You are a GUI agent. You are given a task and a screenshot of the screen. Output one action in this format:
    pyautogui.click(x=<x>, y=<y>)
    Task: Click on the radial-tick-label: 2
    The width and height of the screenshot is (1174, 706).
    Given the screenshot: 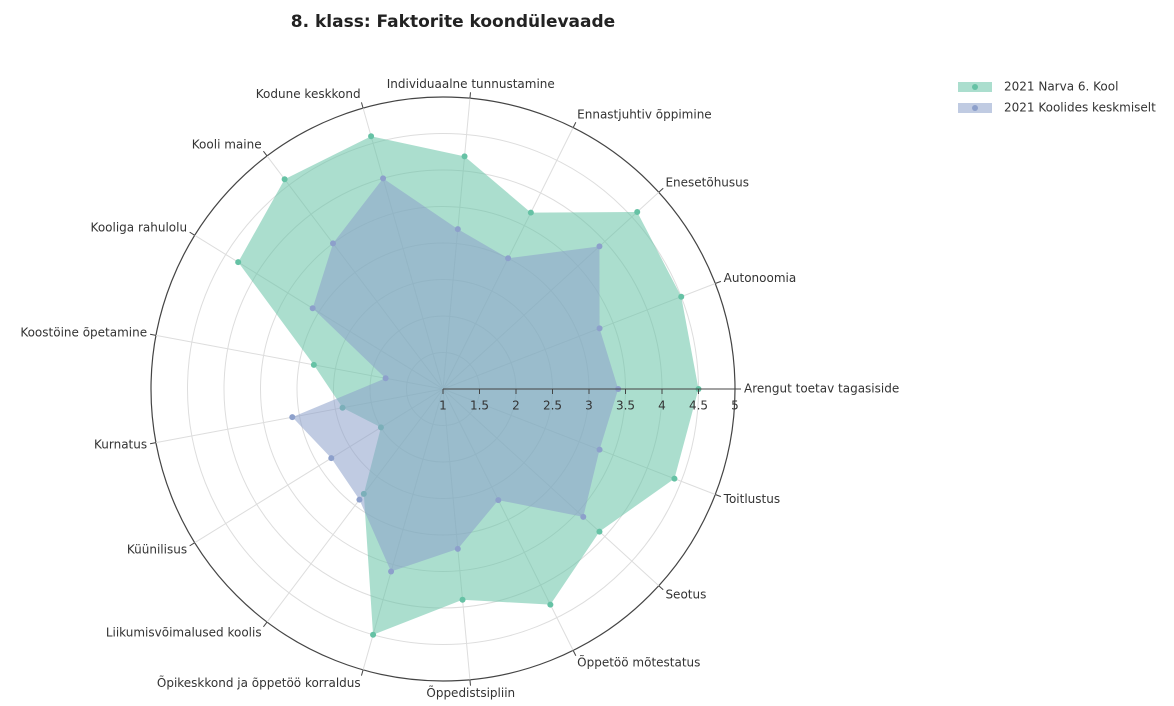 What is the action you would take?
    pyautogui.click(x=516, y=406)
    